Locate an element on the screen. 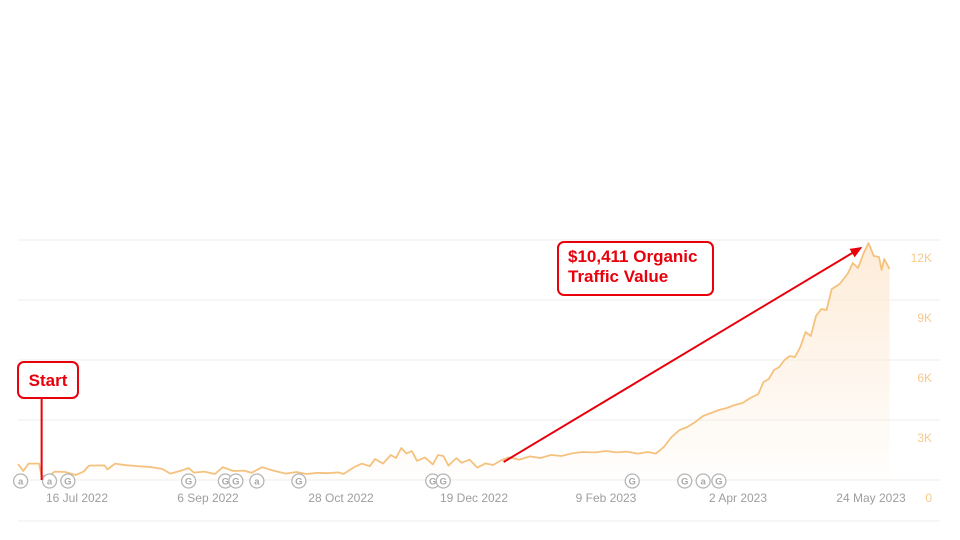  x-tick-label: 16 Jul 2022 is located at coordinates (77, 498).